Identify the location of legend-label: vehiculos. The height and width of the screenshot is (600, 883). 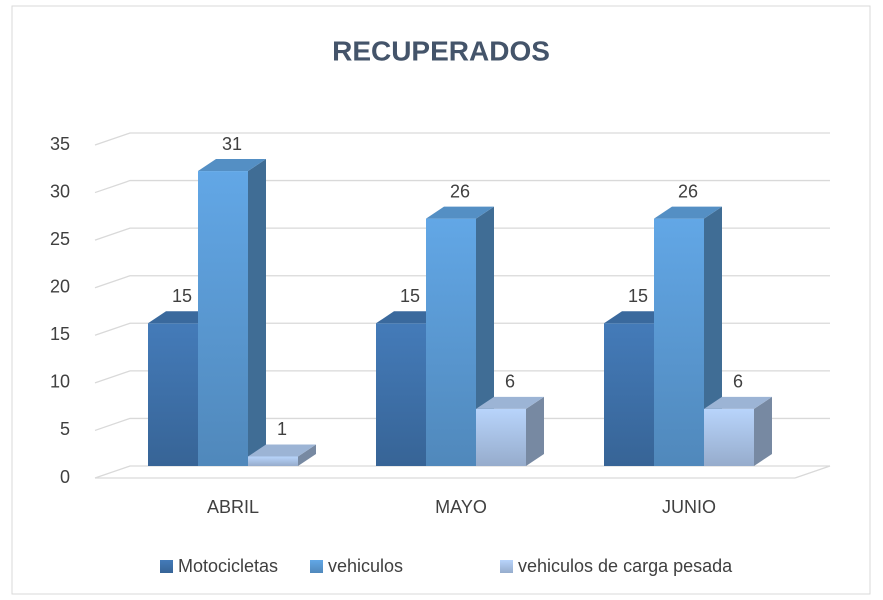
(365, 566).